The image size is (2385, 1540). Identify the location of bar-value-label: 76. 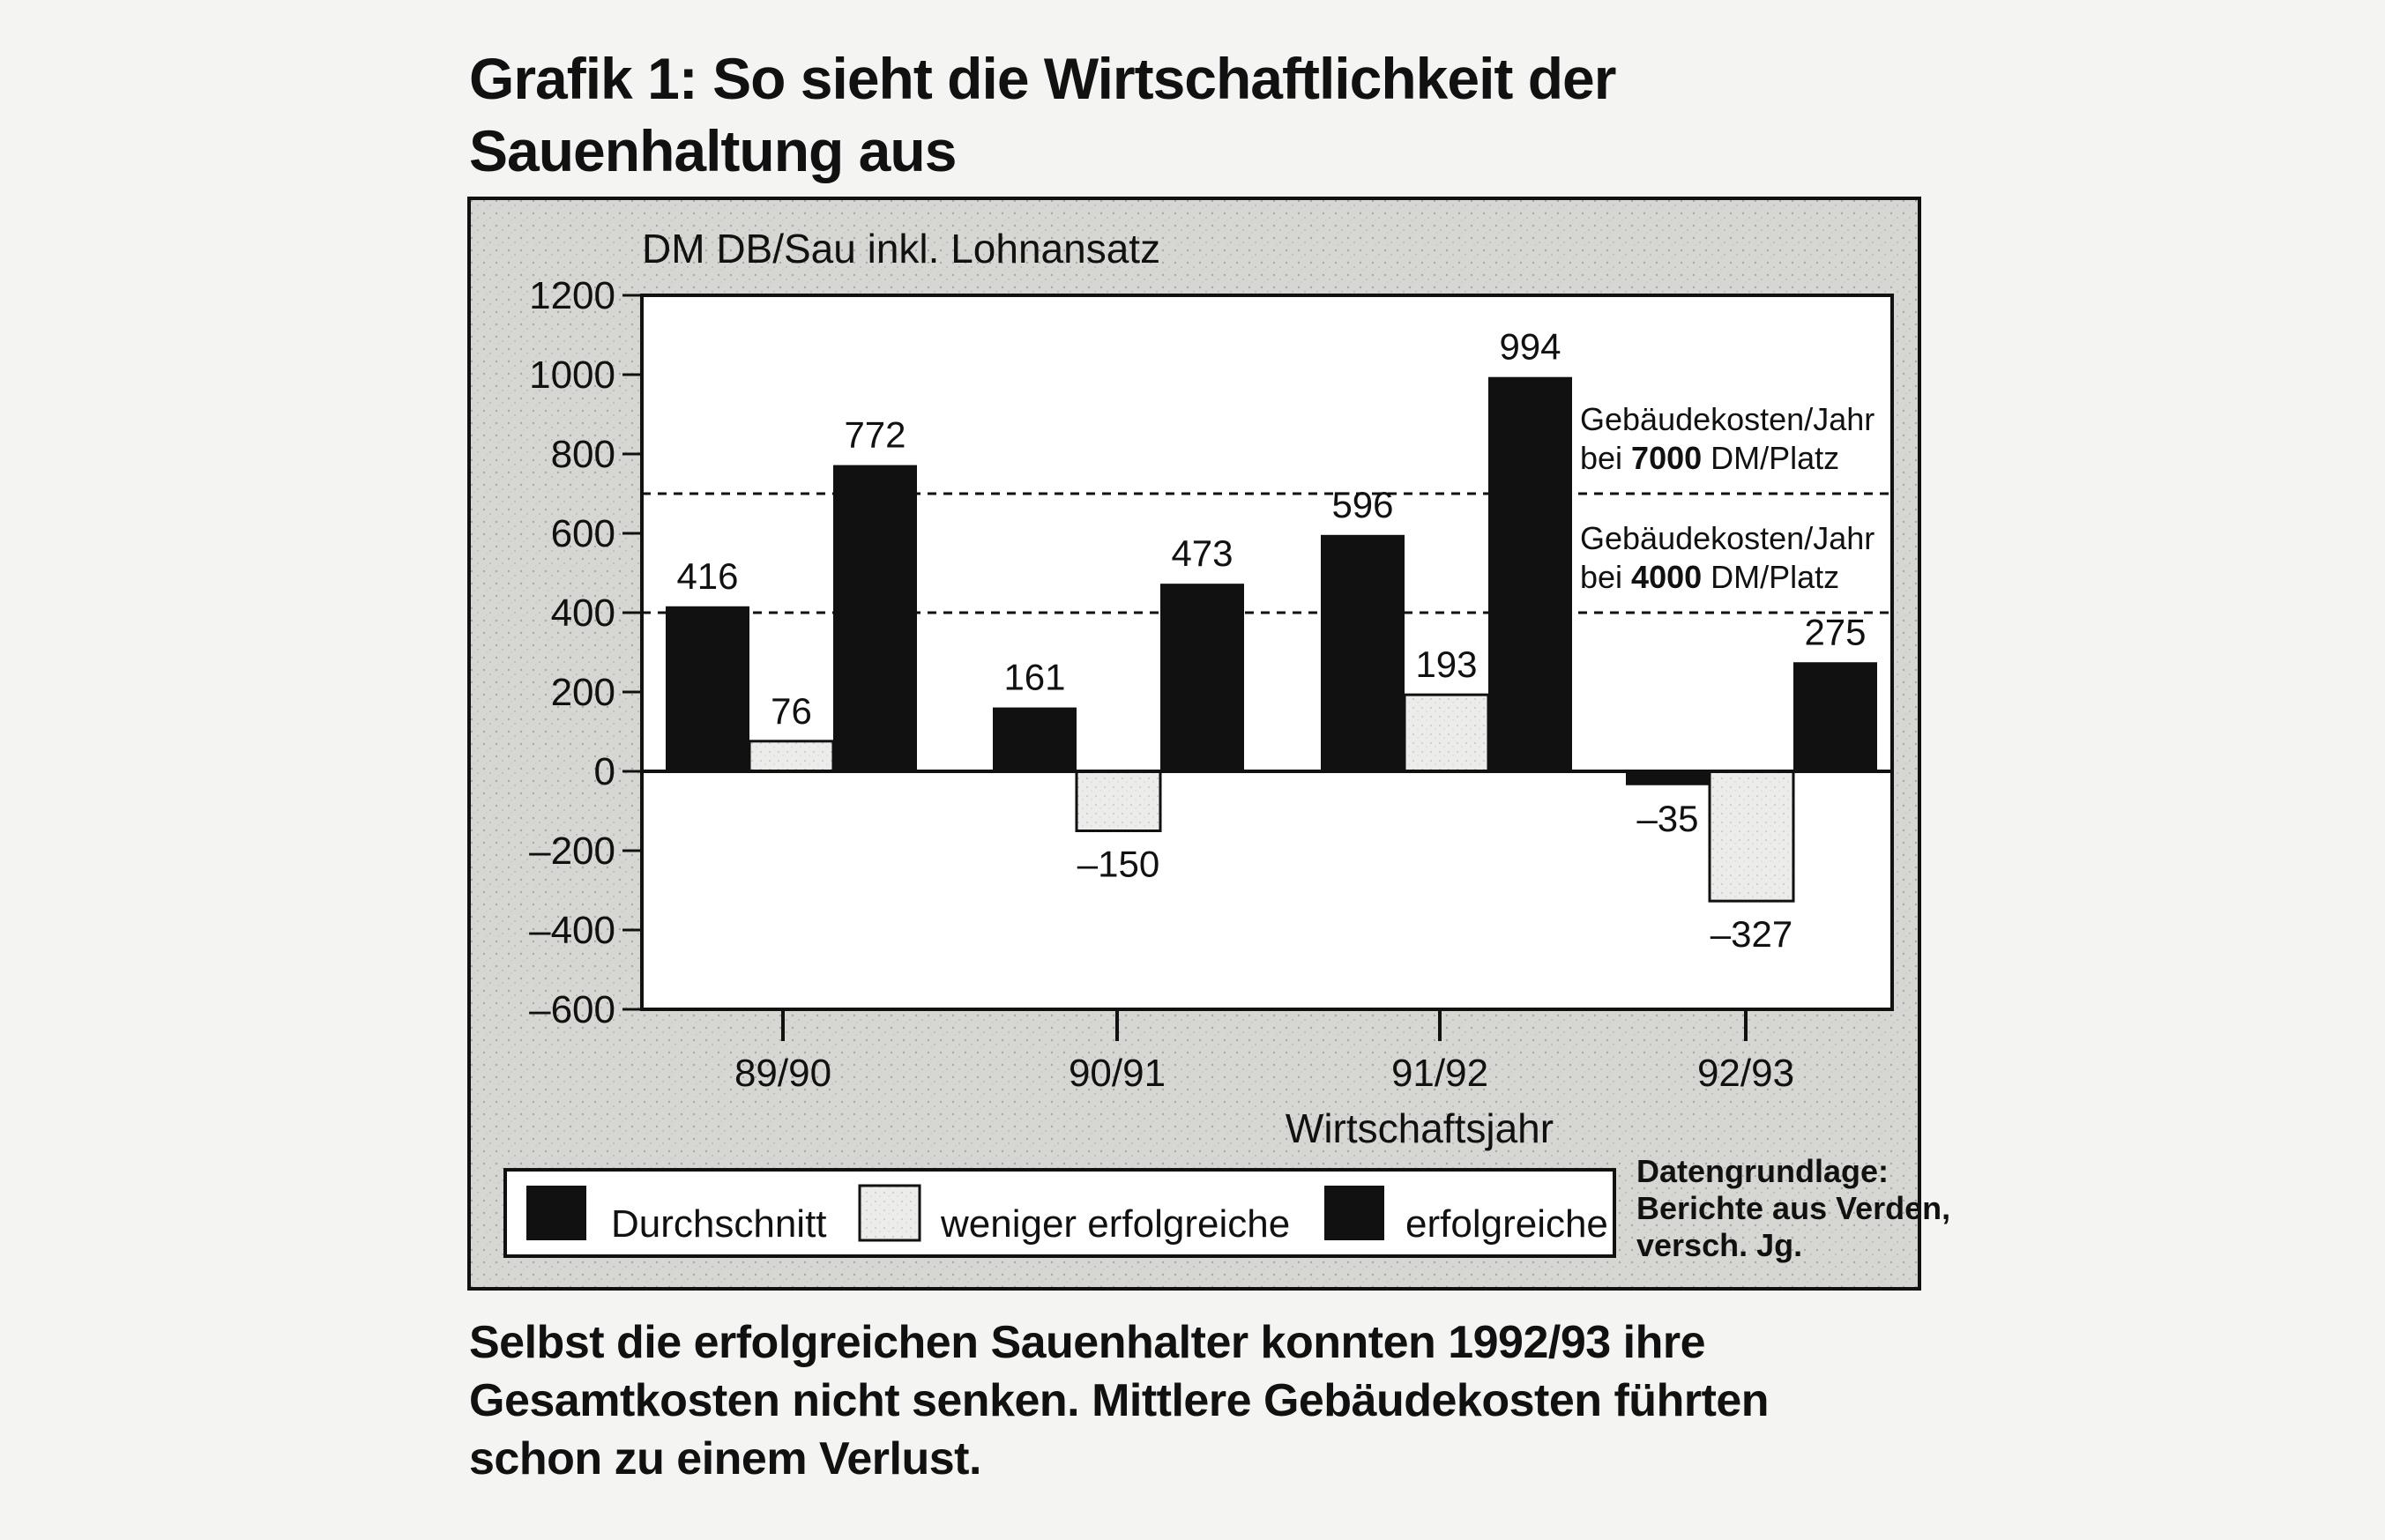
(791, 711).